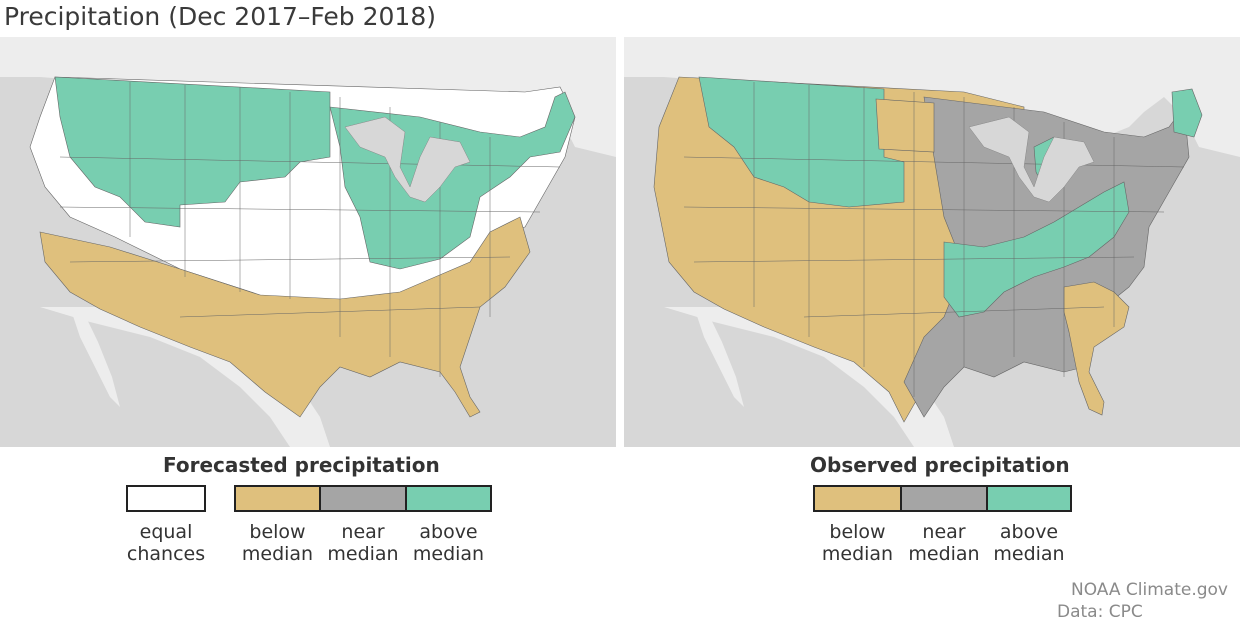 This screenshot has height=626, width=1240. I want to click on credit-source: NOAA Climate.gov, so click(1149, 590).